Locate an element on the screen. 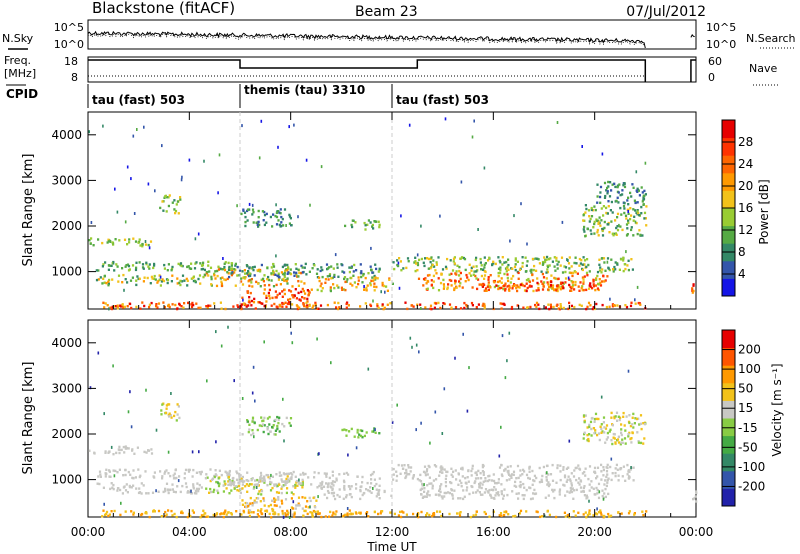 This screenshot has width=800, height=554. power-ytick-label: 4000 is located at coordinates (66, 135).